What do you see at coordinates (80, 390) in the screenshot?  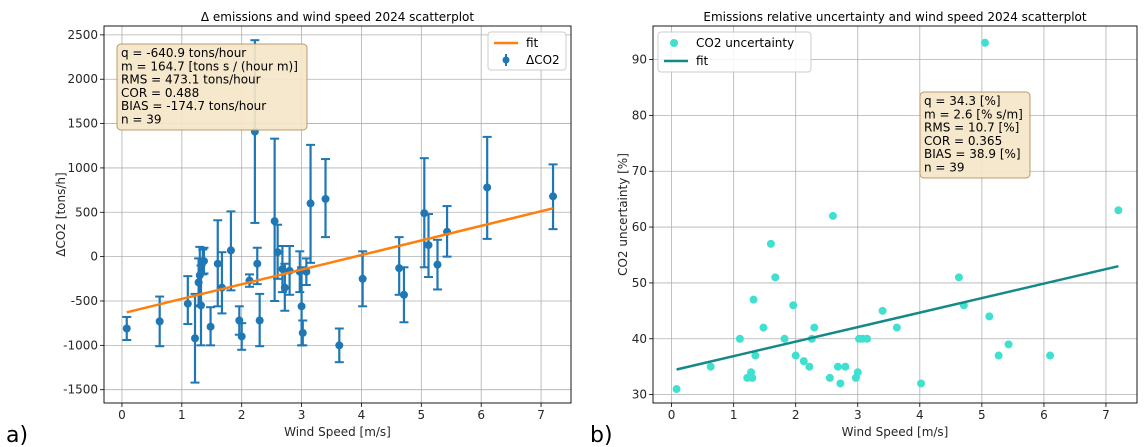 I see `y-tick-label: -1500` at bounding box center [80, 390].